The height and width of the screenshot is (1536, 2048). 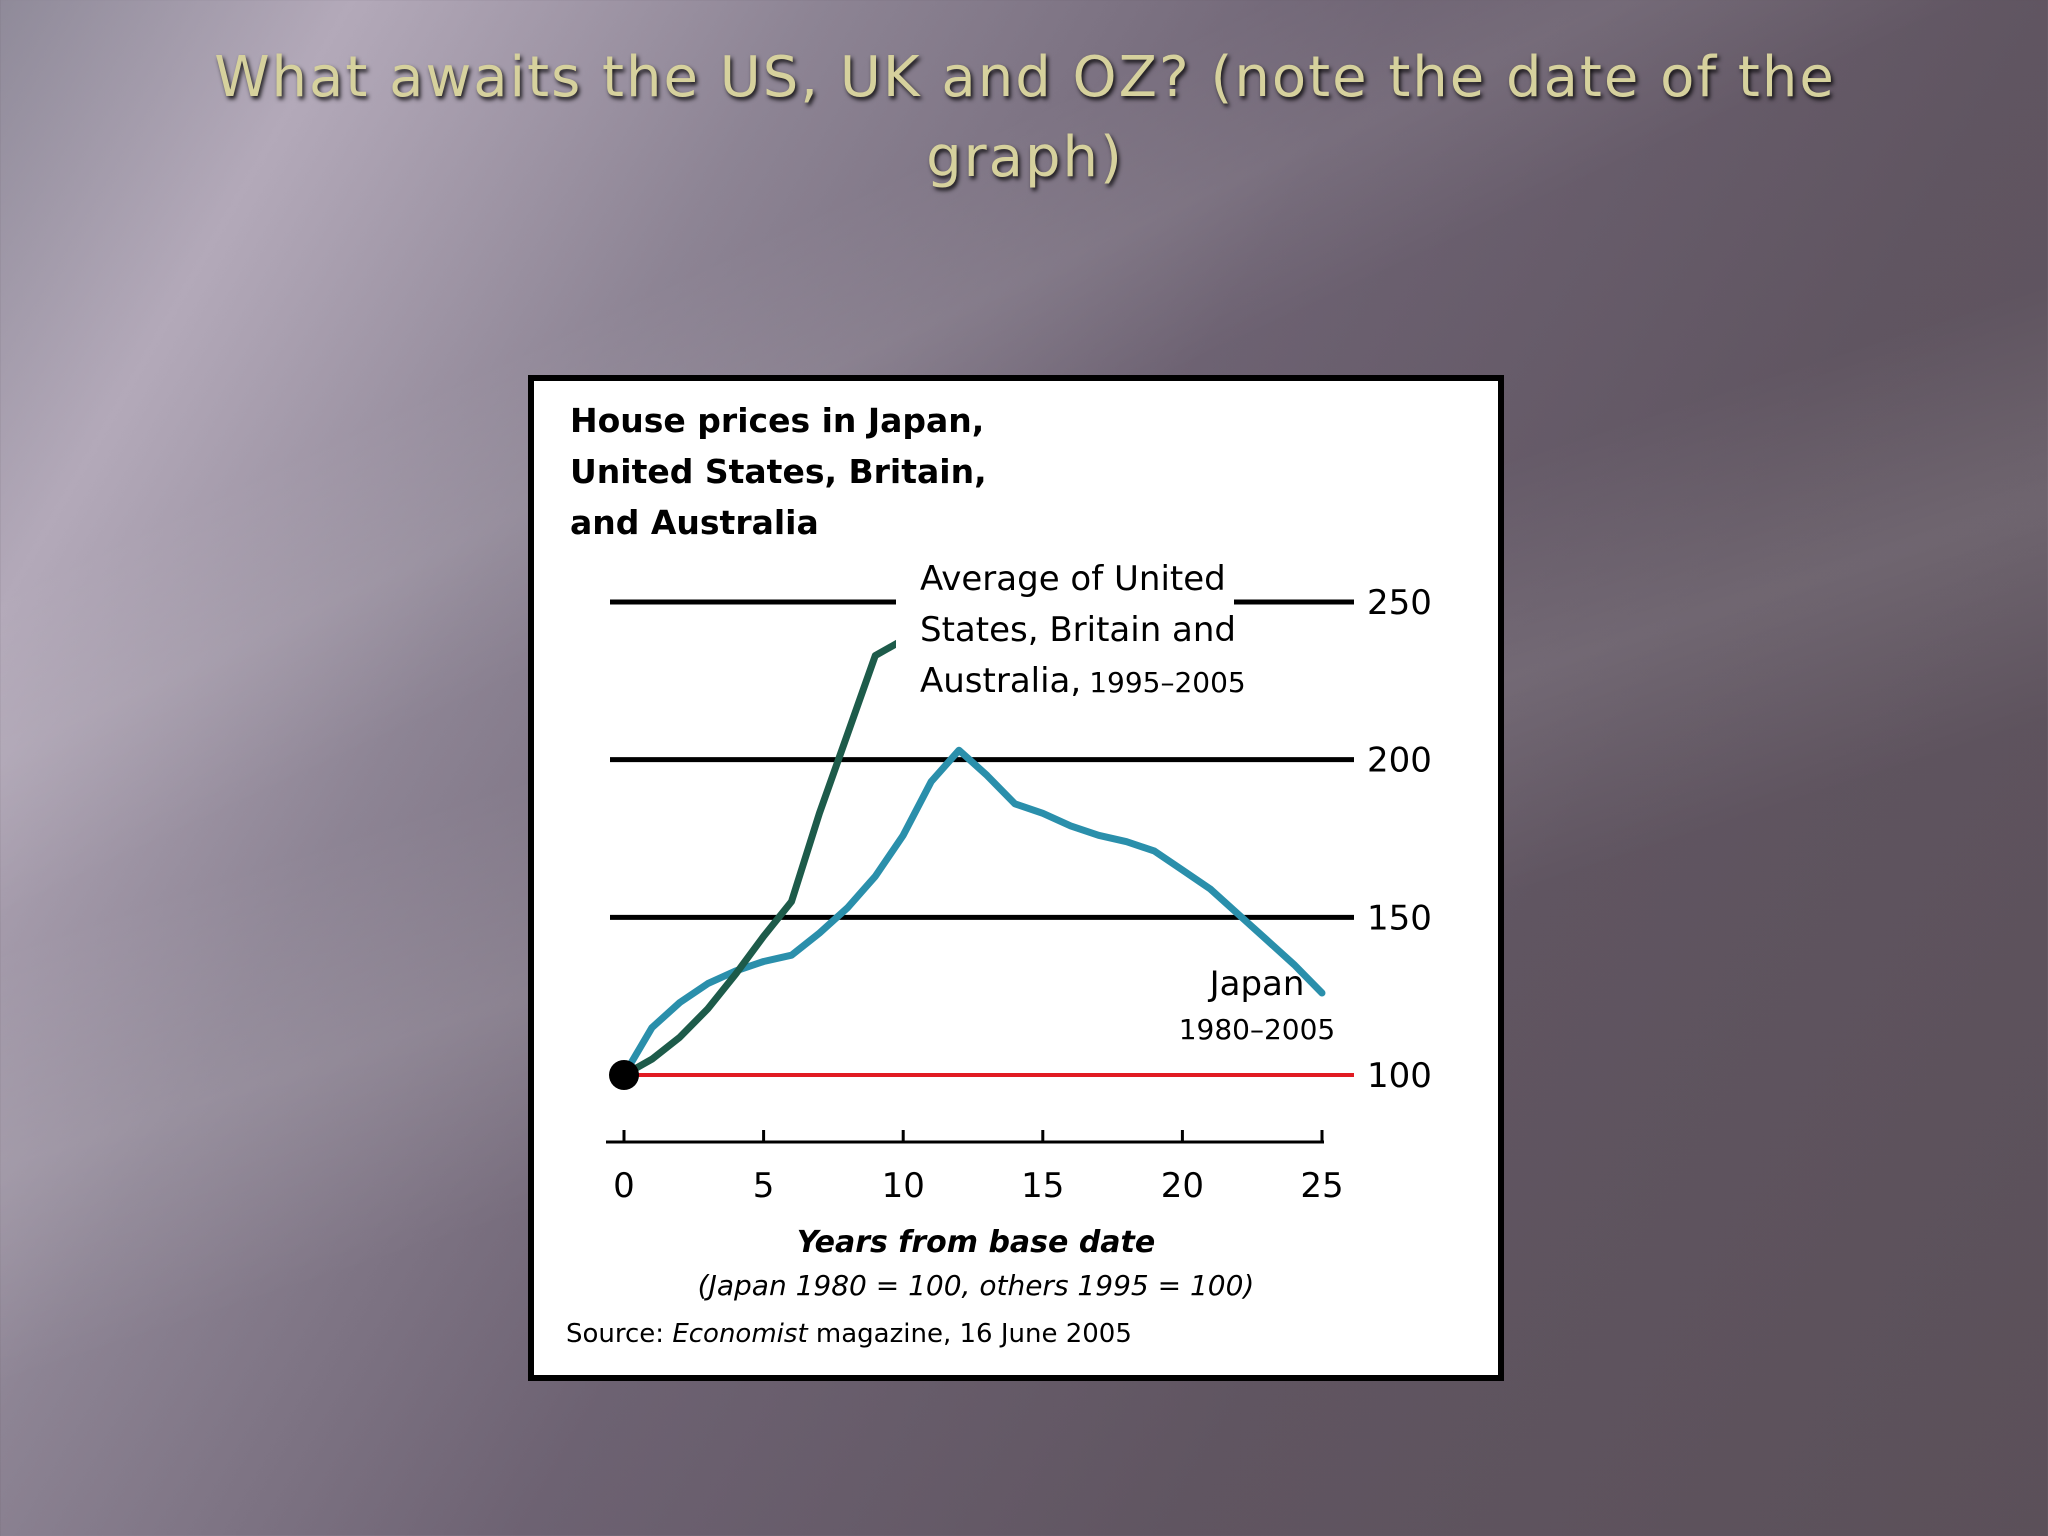 I want to click on chart-title-line-3: and Australia, so click(x=694, y=522).